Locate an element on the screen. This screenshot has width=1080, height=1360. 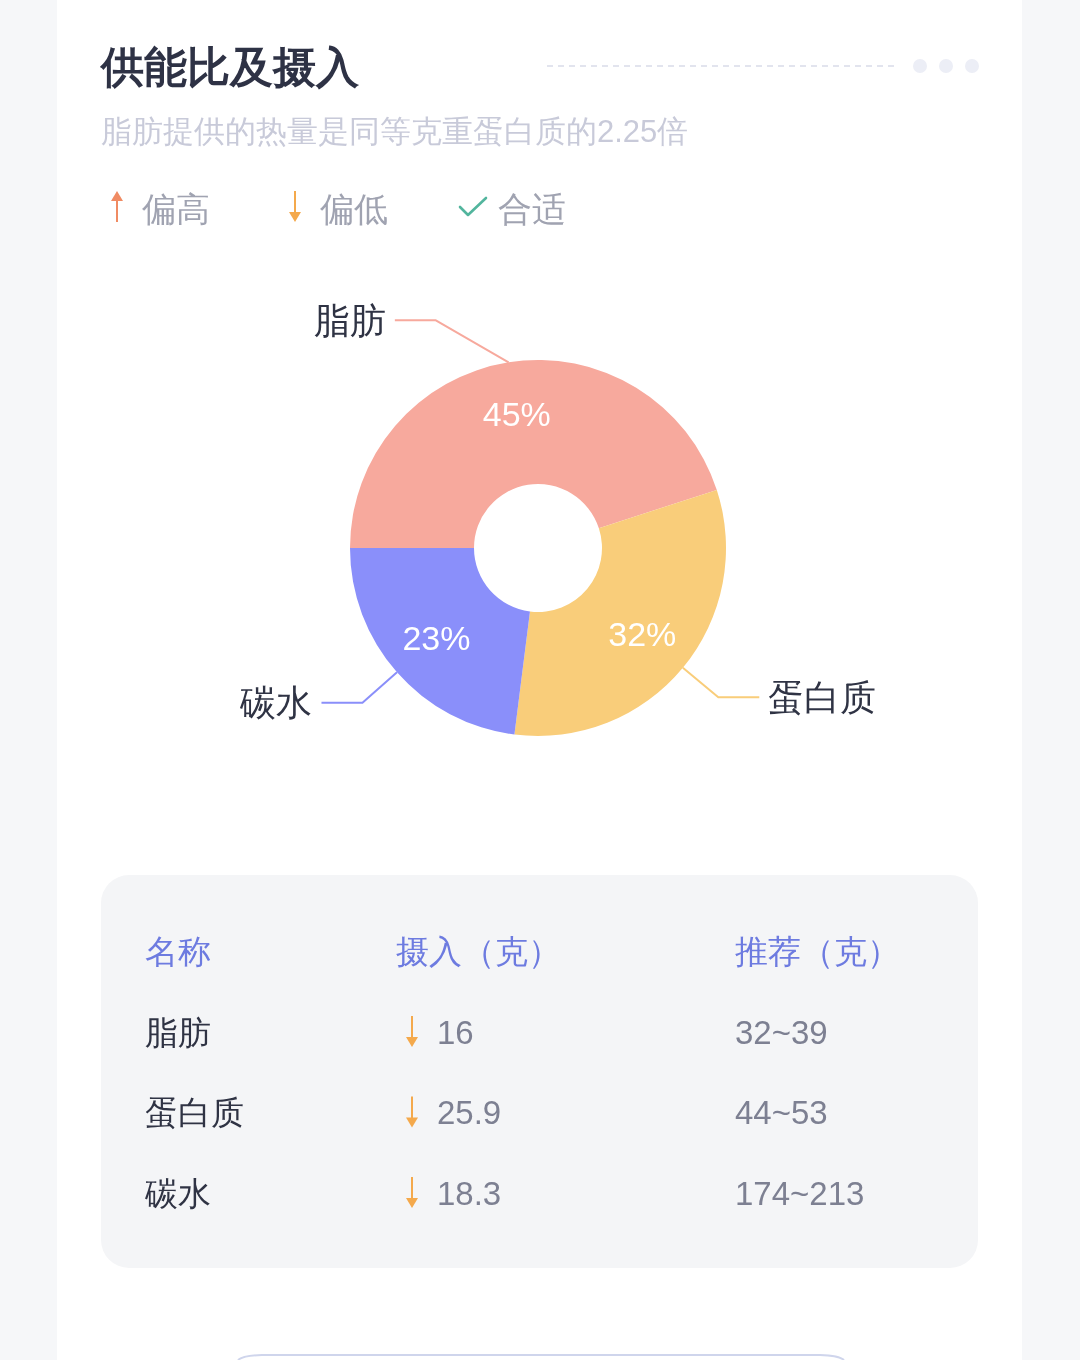
table-header: 推荐（克） is located at coordinates (817, 951).